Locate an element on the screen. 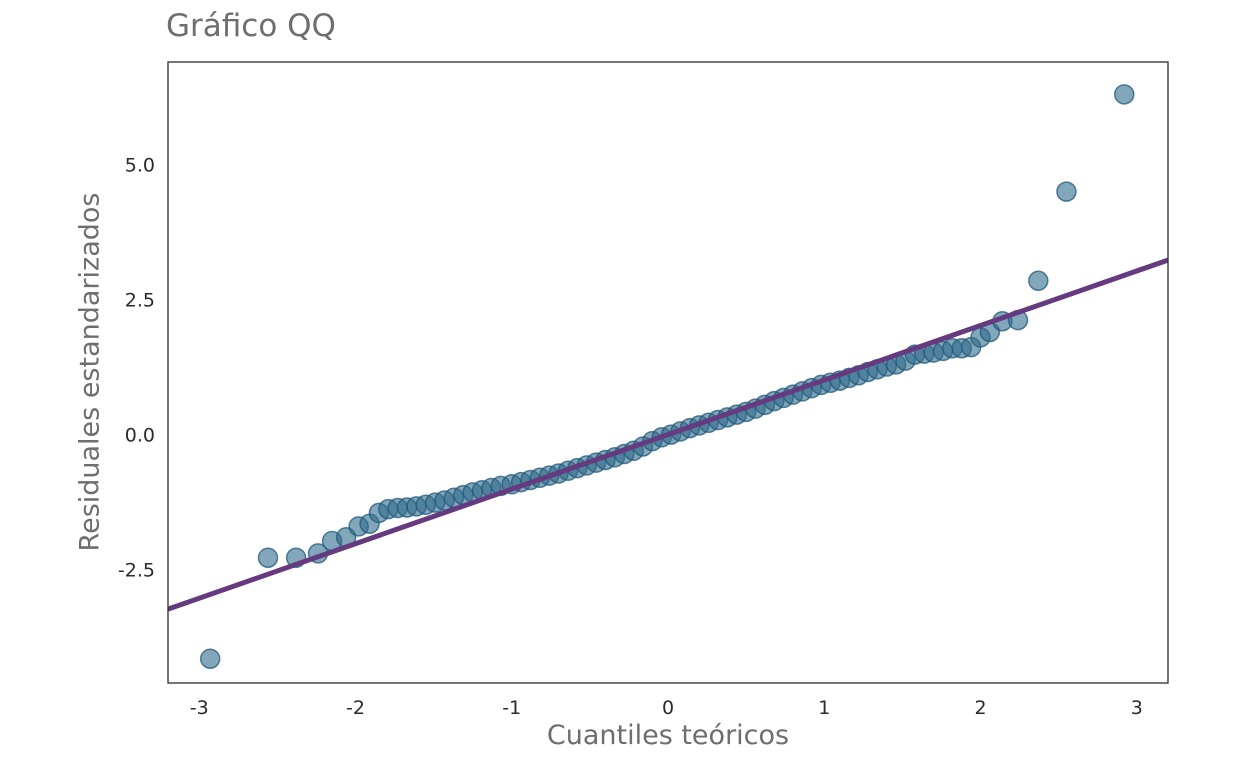  x-tick-label: 1 is located at coordinates (824, 708).